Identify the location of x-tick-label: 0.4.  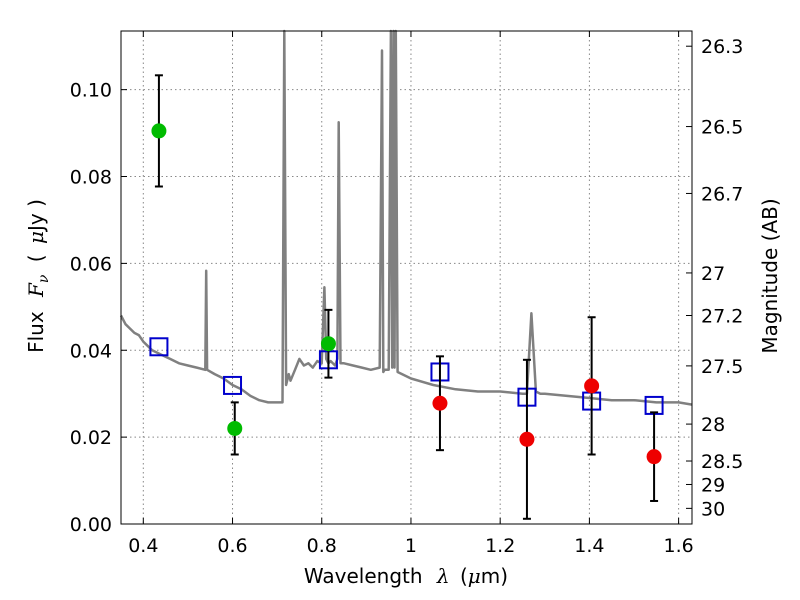
(143, 546).